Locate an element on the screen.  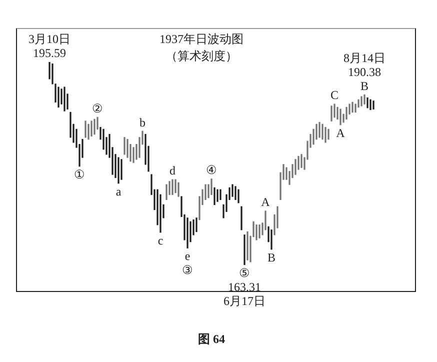
annotation: b is located at coordinates (143, 122).